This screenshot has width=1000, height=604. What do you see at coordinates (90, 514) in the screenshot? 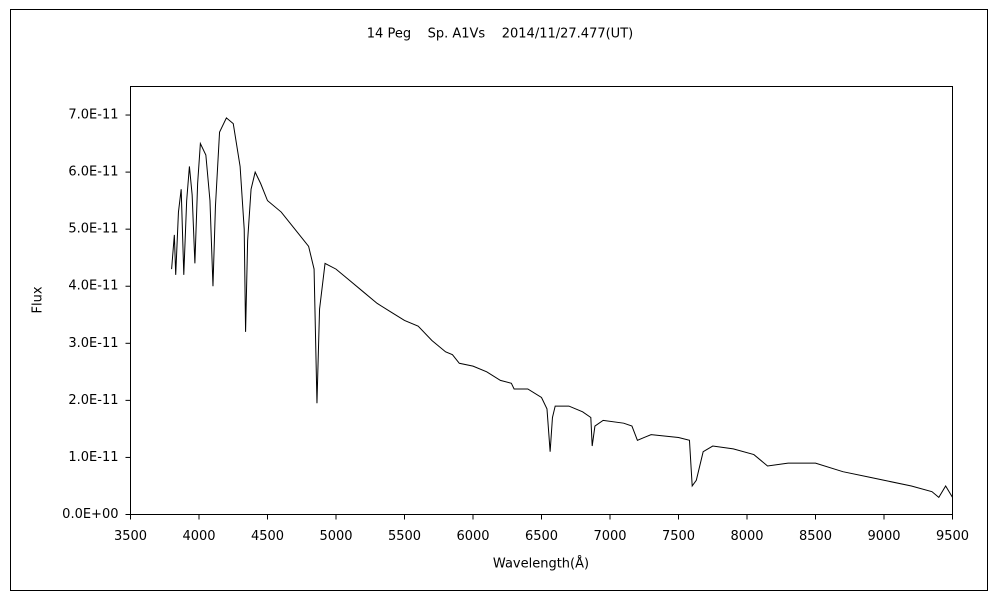
I see `y-tick-label: 0.0E+00` at bounding box center [90, 514].